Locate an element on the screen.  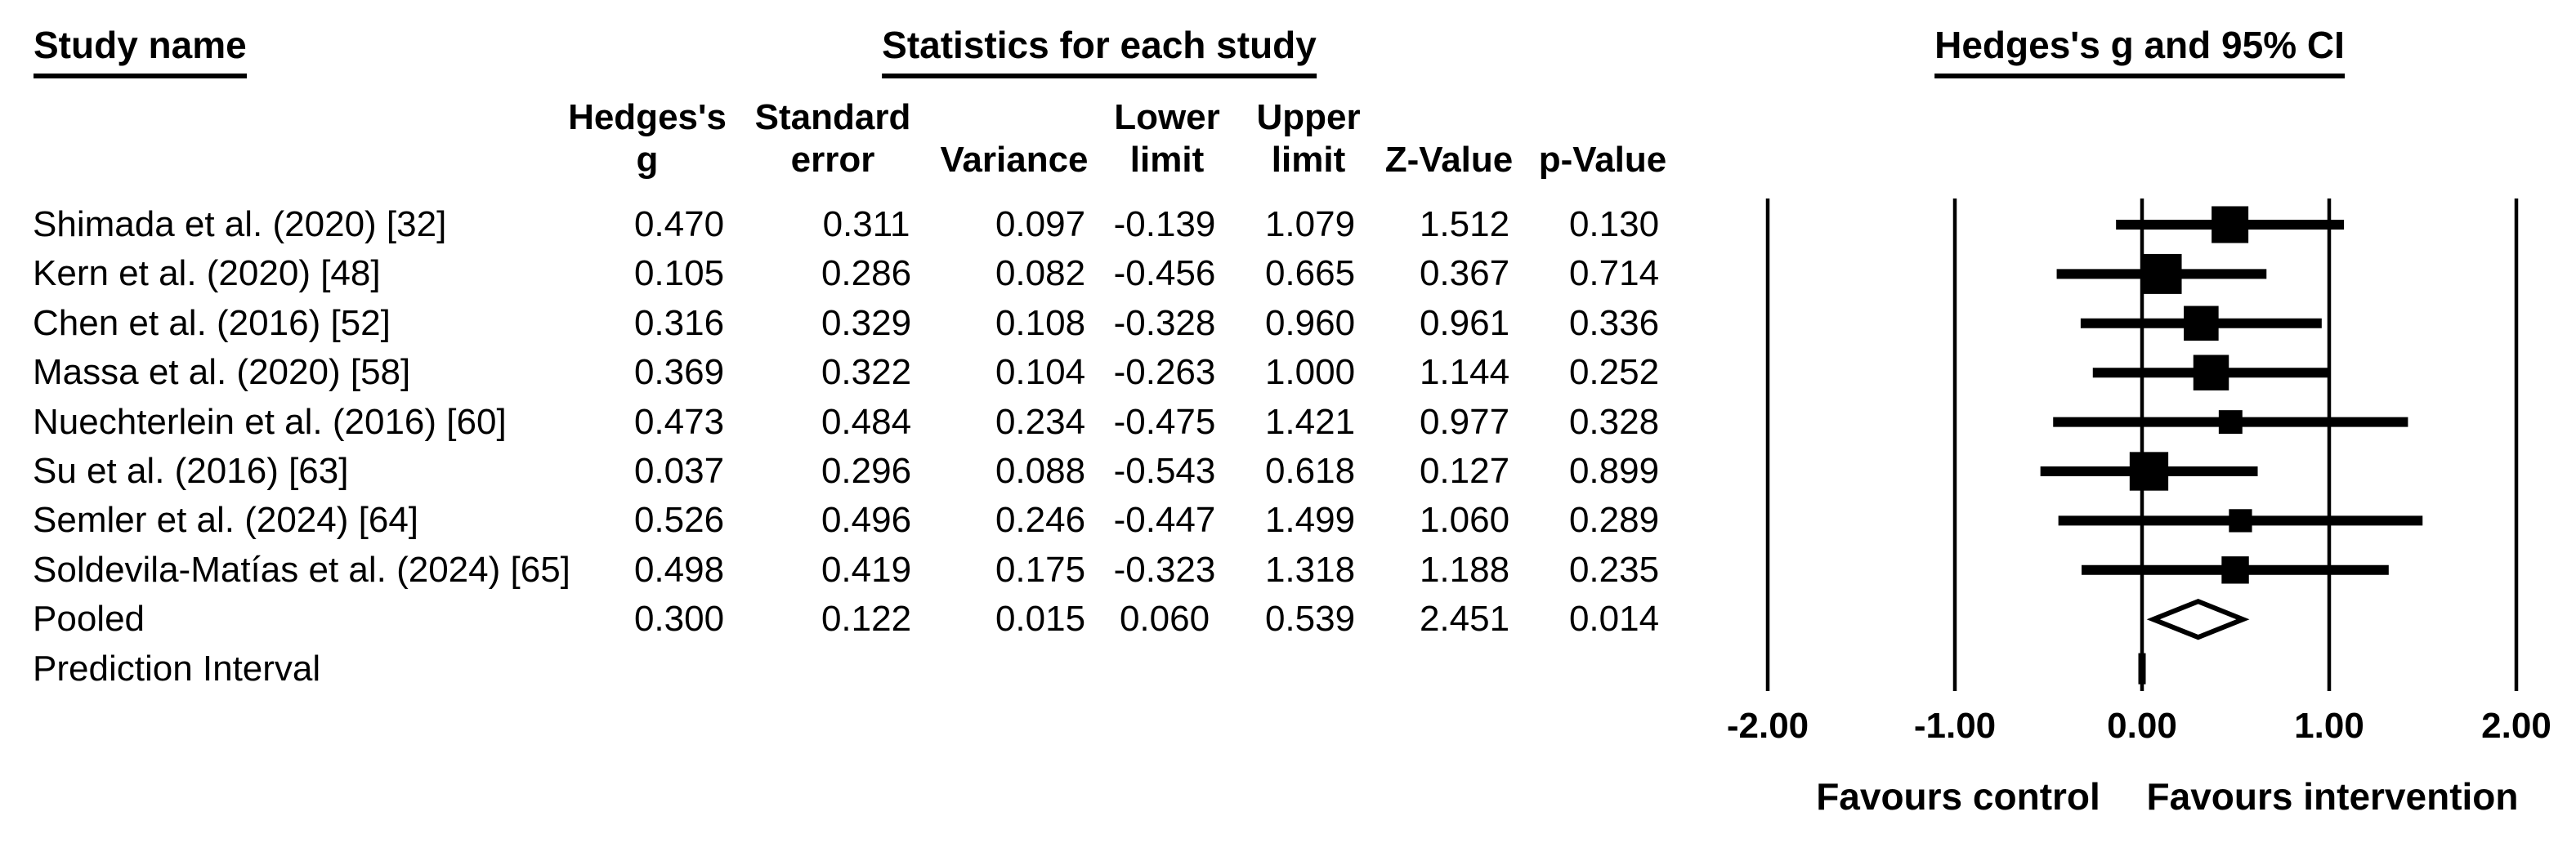
table-row: Prediction Interval is located at coordinates (1288, 669).